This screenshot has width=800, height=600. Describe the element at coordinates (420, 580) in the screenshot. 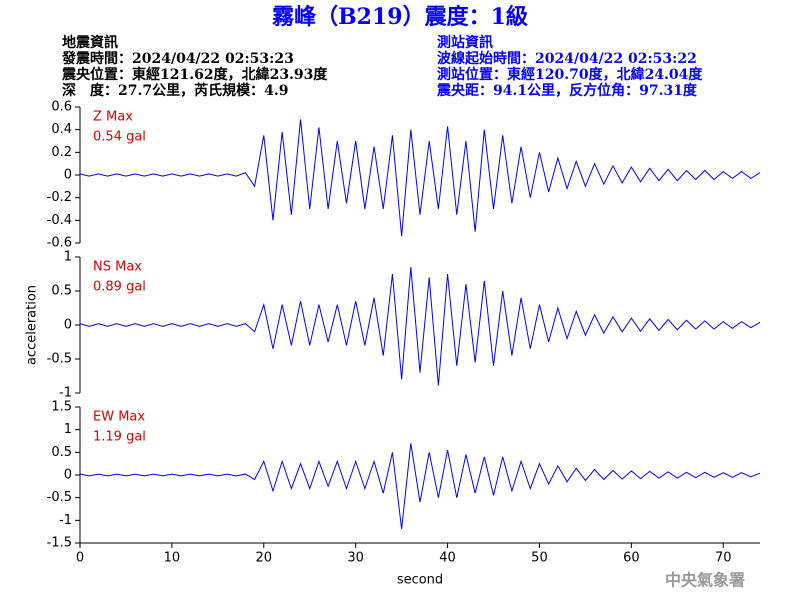

I see `x-axis-title: second` at that location.